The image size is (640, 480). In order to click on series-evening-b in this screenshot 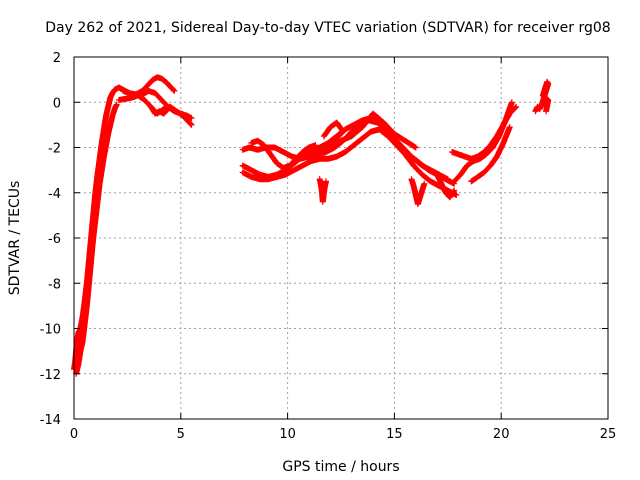, I will do `click(484, 132)`.